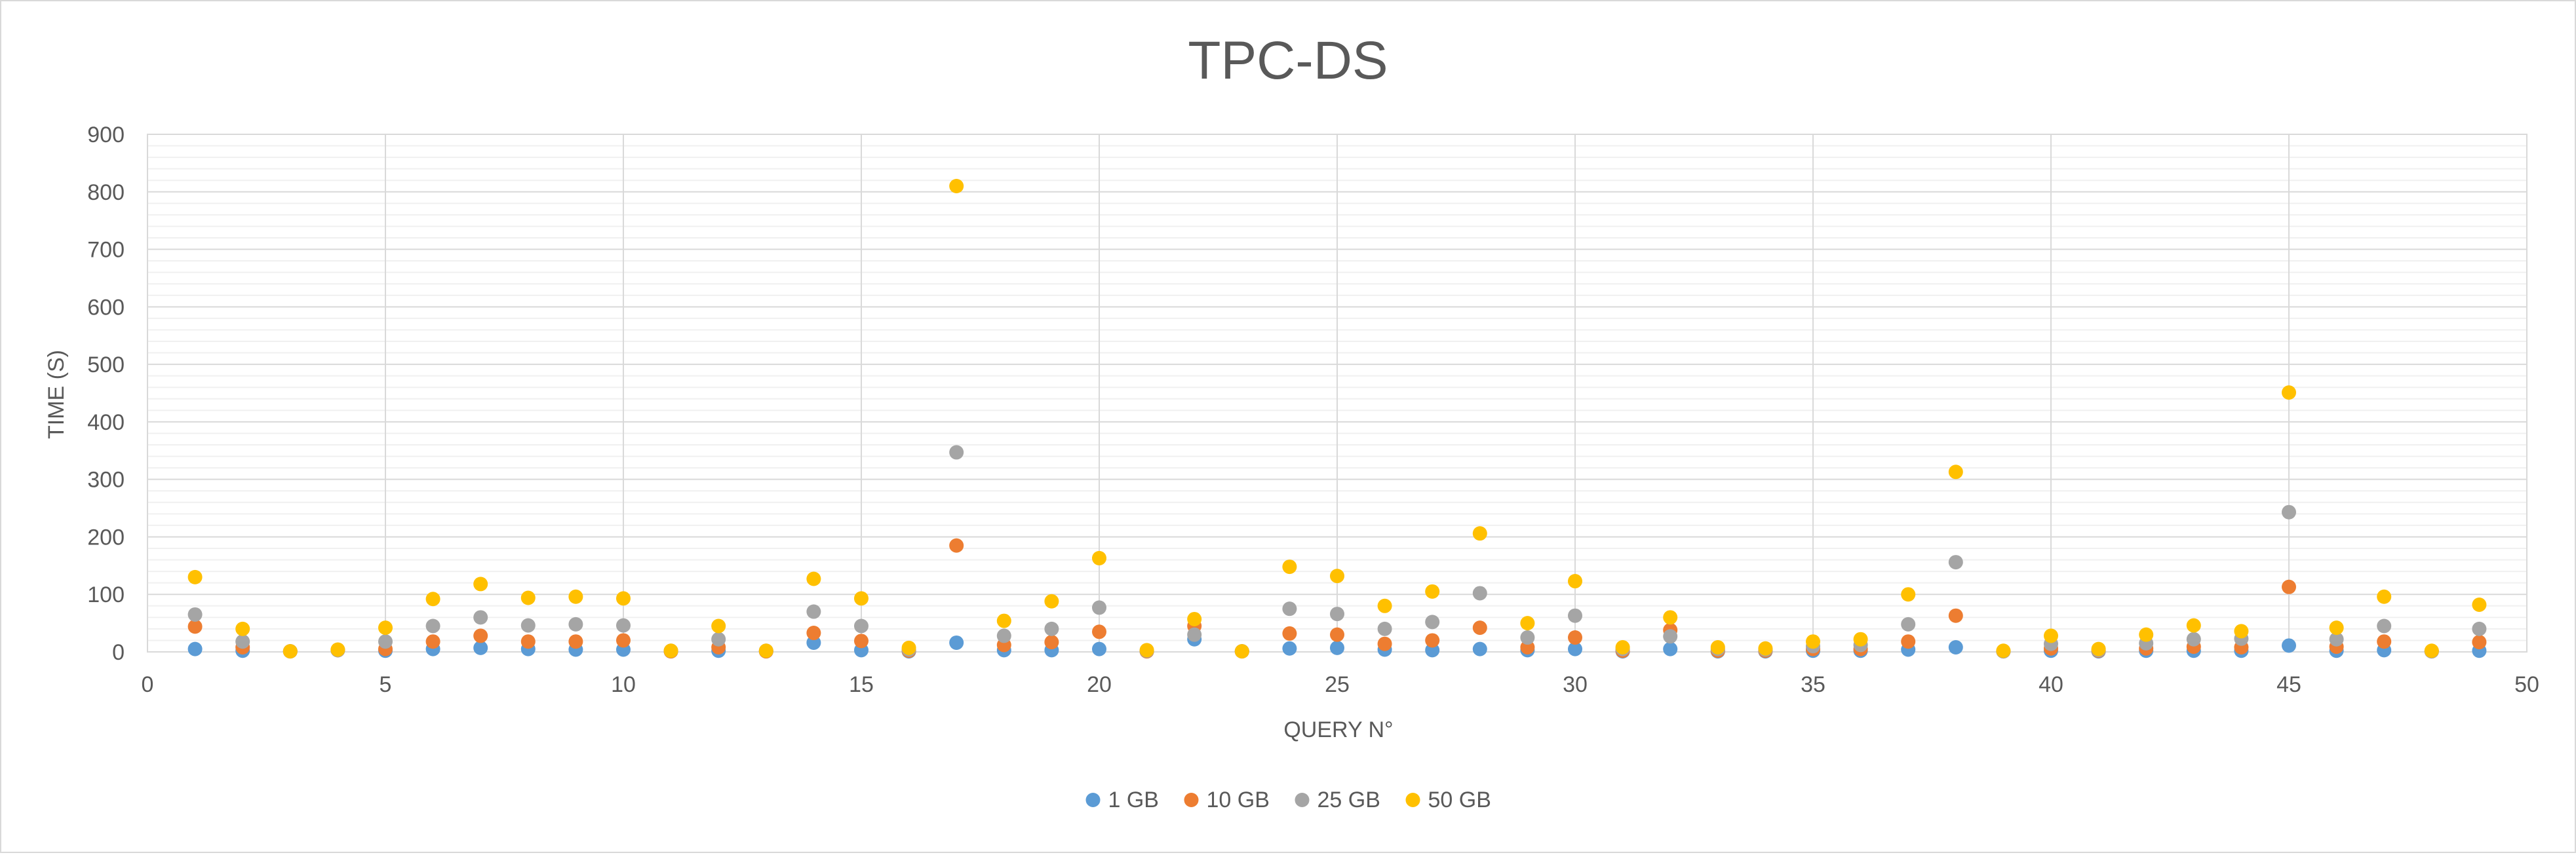 This screenshot has width=2576, height=855. What do you see at coordinates (2051, 684) in the screenshot?
I see `x-tick-label: 40` at bounding box center [2051, 684].